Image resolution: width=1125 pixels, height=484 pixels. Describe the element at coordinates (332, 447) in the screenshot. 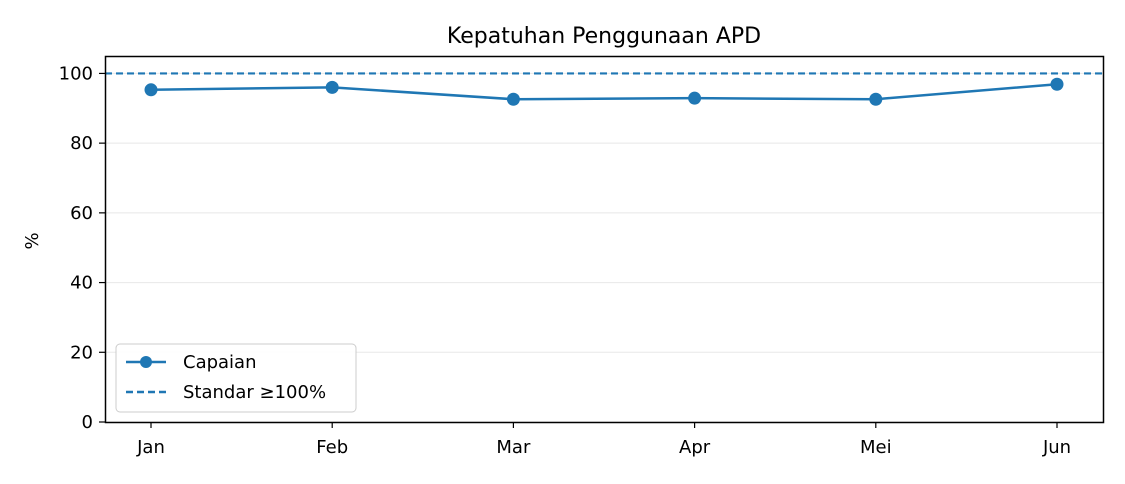

I see `x-tick-label: Feb` at that location.